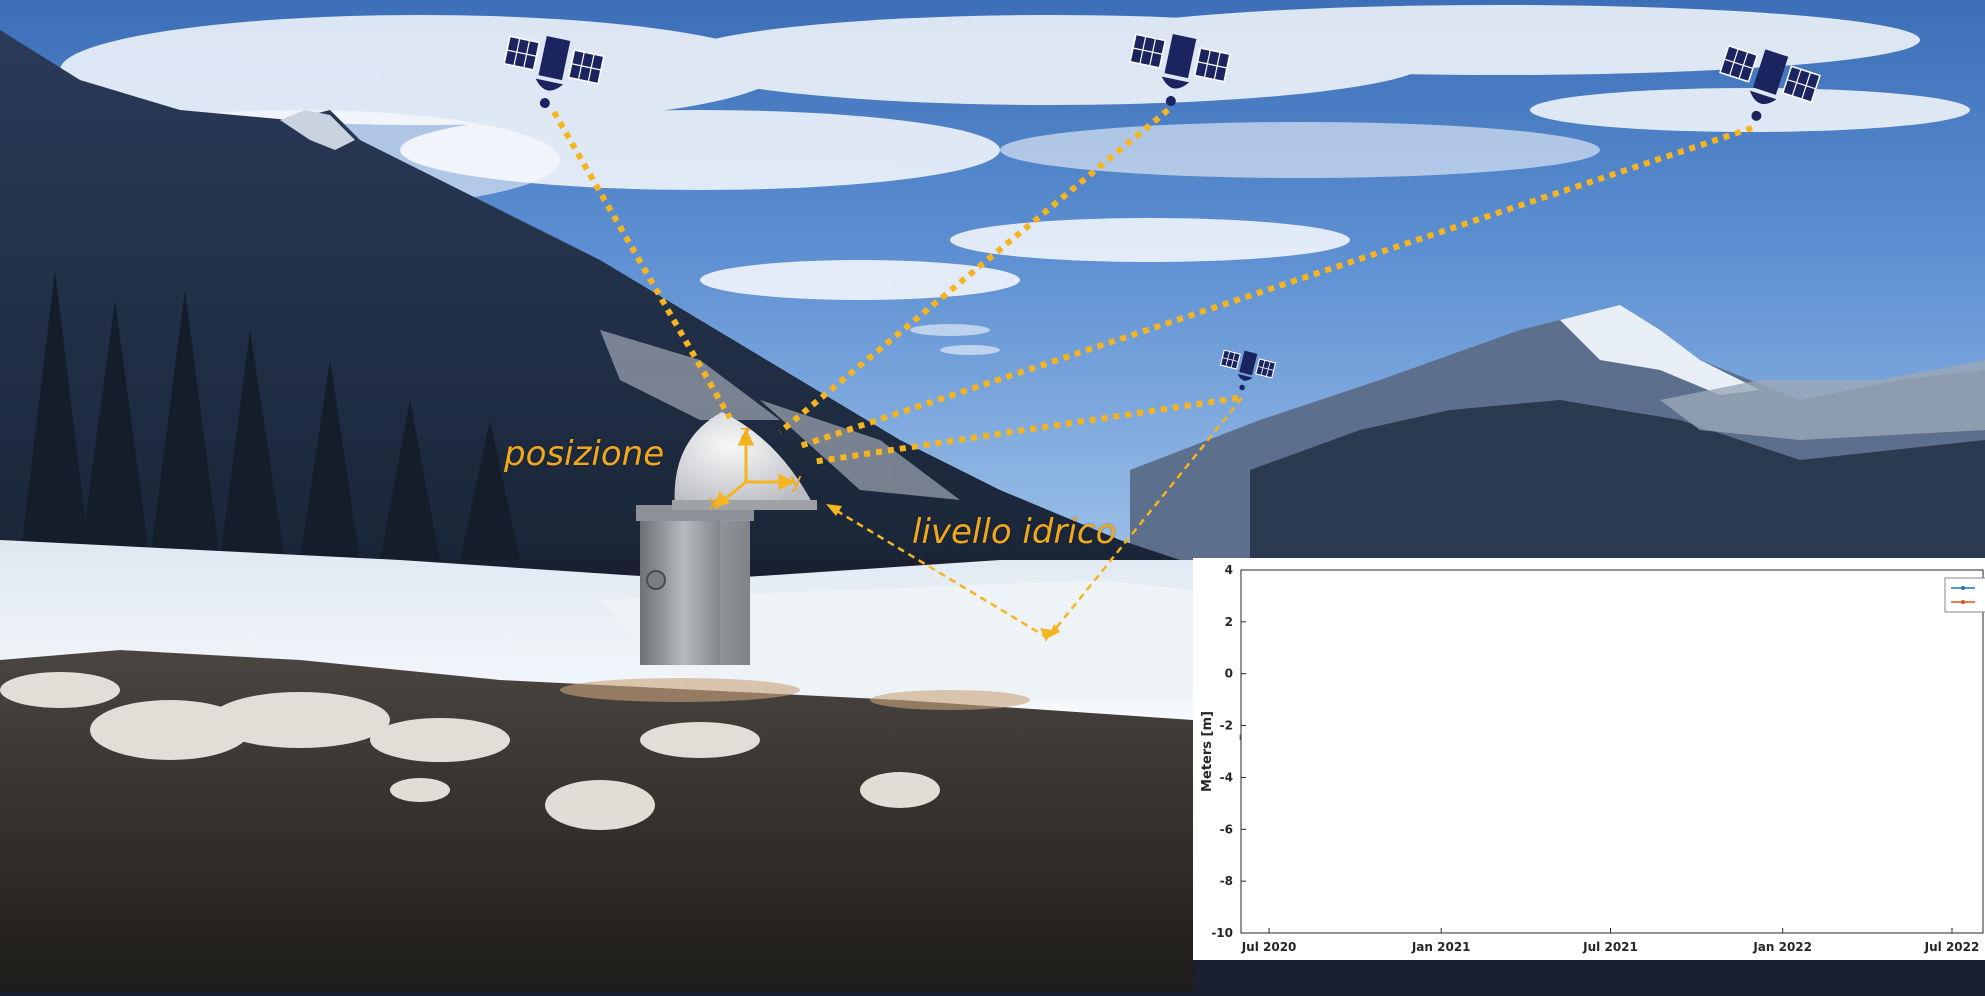 The width and height of the screenshot is (1985, 996). I want to click on y-tick-label: 0, so click(1229, 674).